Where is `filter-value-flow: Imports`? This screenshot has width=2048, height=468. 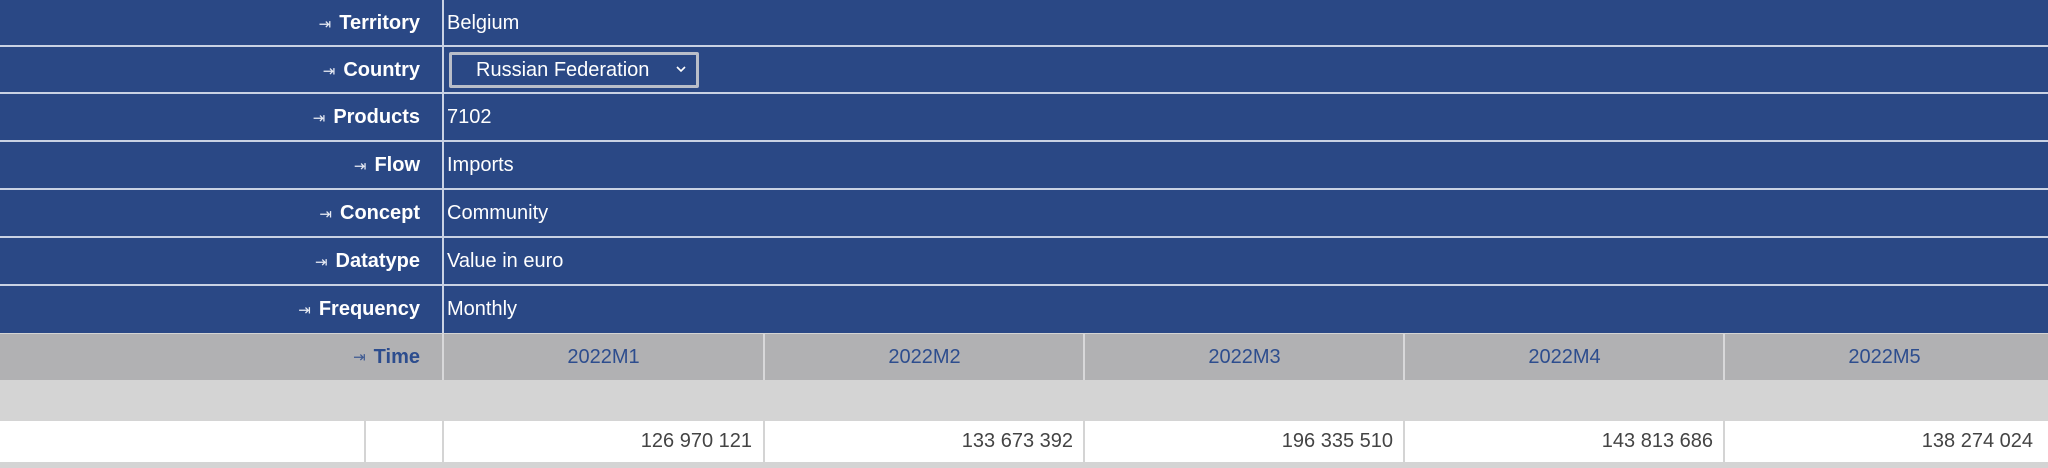
filter-value-flow: Imports is located at coordinates (480, 165).